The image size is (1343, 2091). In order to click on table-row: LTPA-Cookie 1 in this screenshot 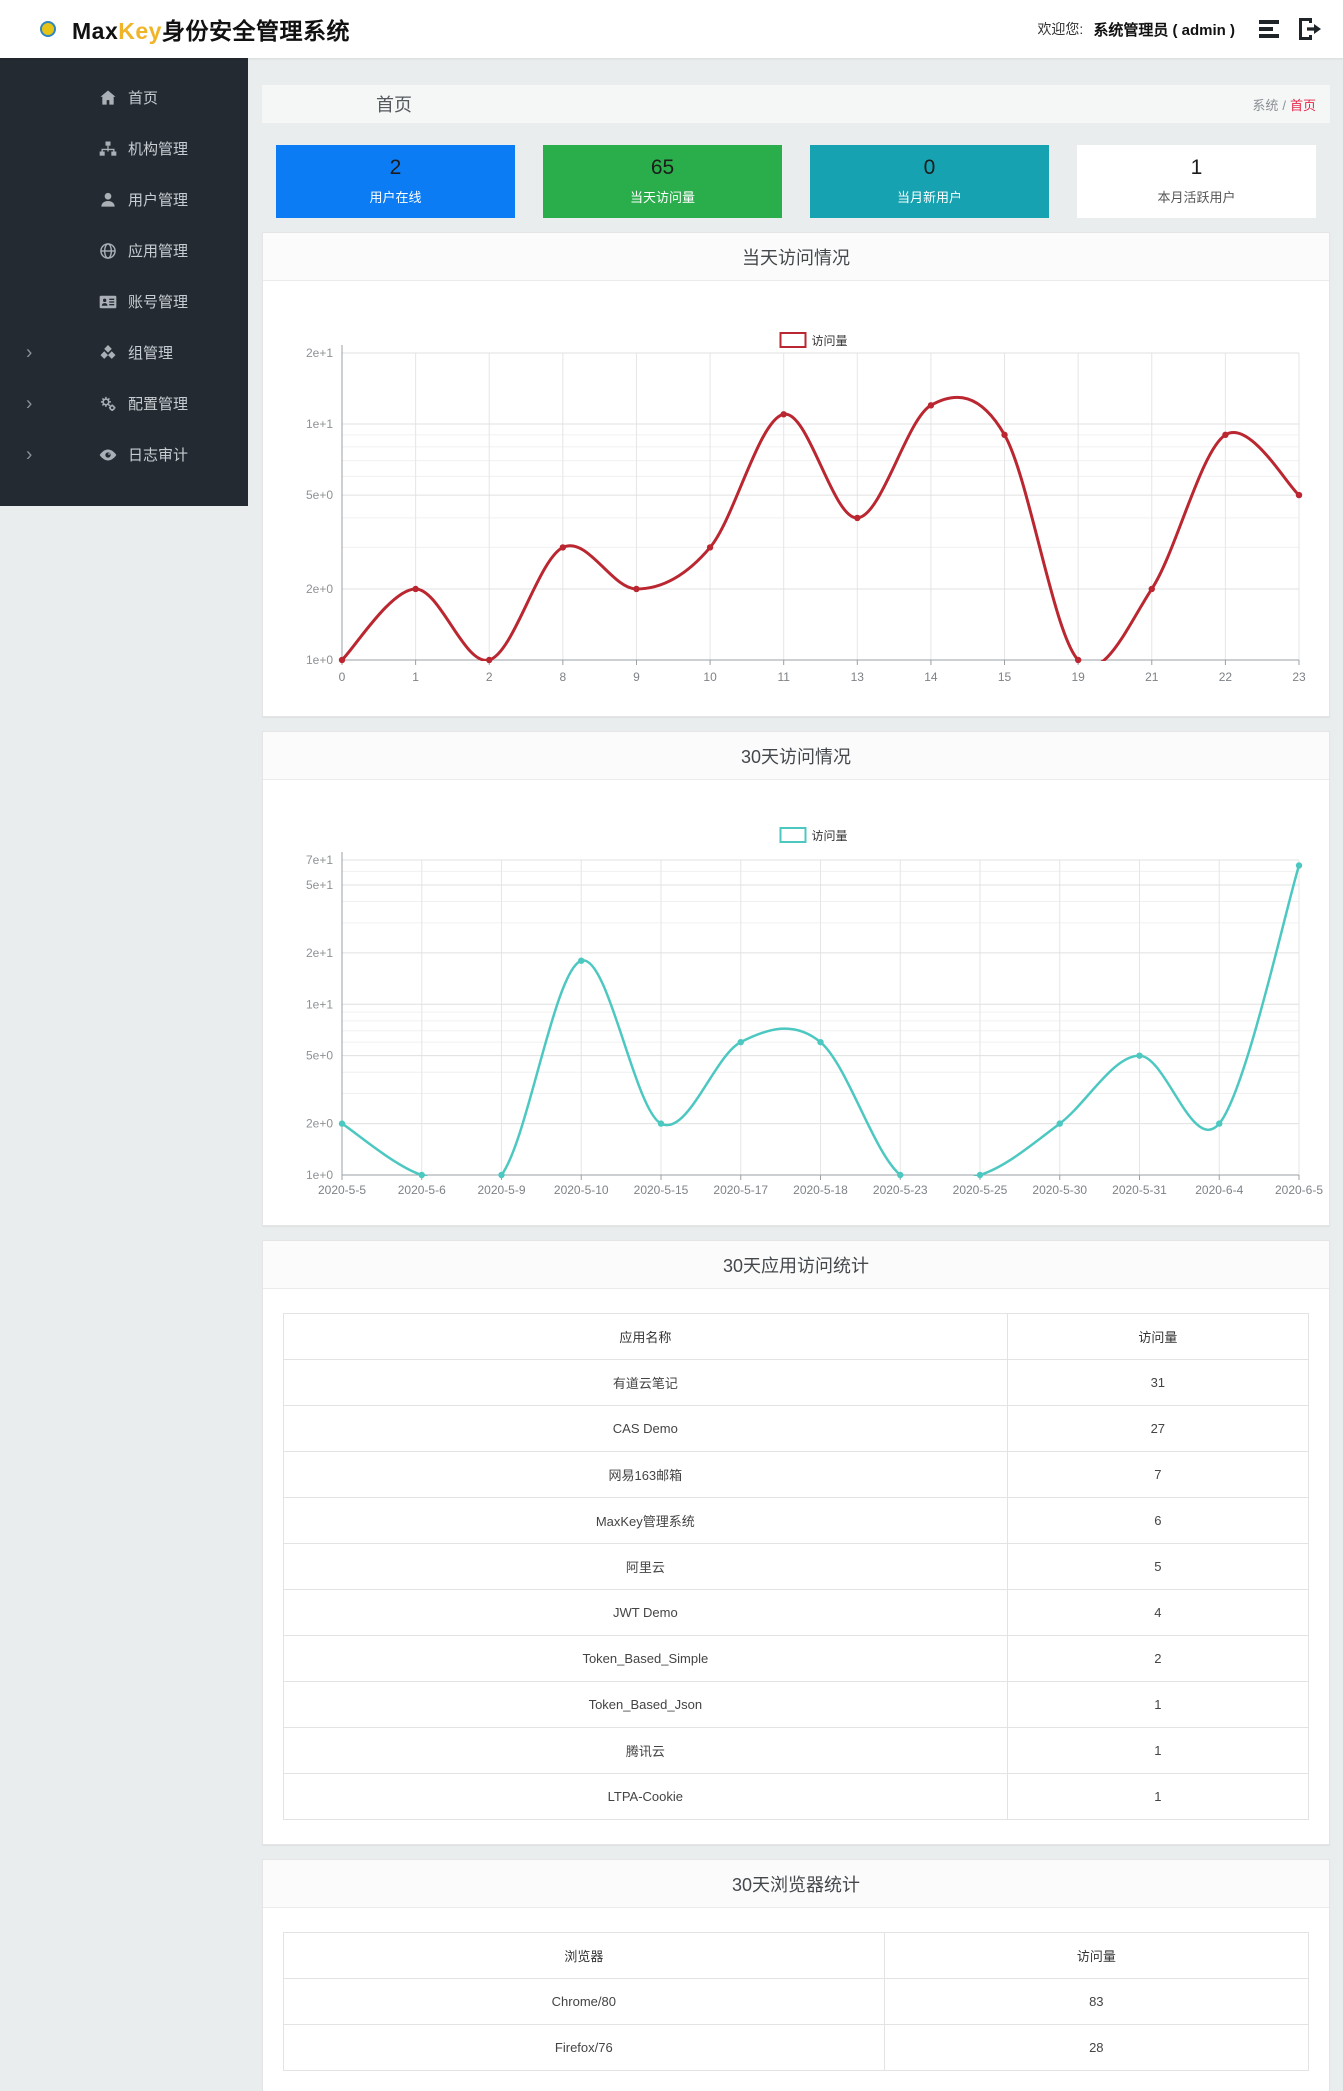, I will do `click(796, 1796)`.